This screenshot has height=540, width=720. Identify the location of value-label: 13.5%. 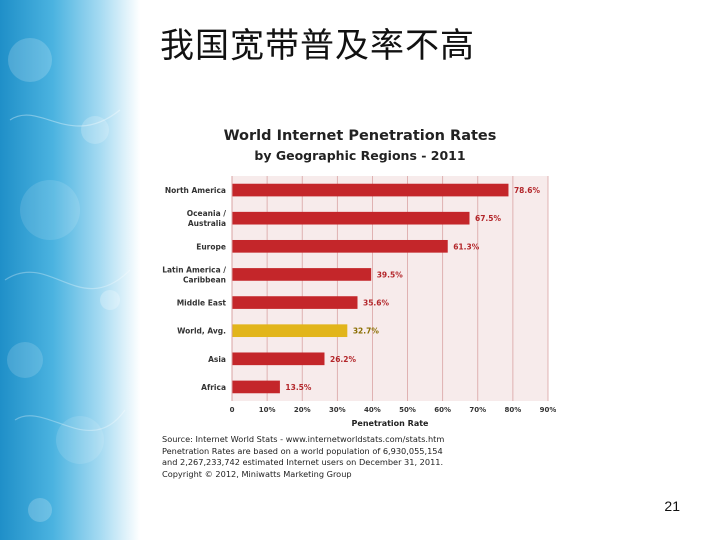
(298, 387).